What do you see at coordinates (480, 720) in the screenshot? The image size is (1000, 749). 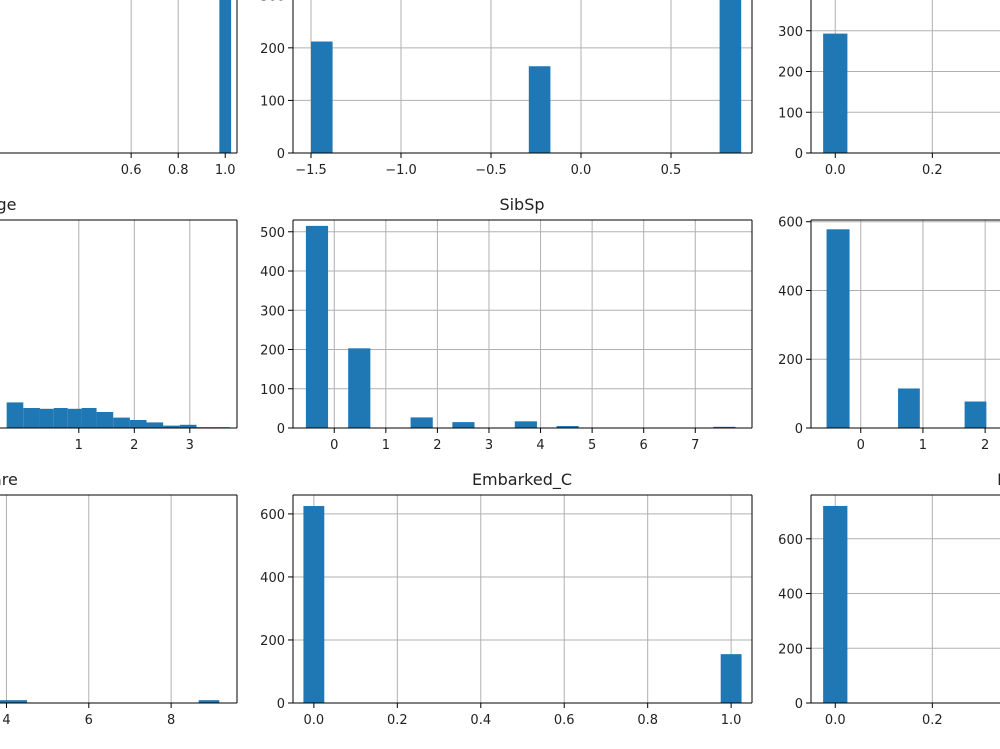 I see `x-tick-label: 0.4` at bounding box center [480, 720].